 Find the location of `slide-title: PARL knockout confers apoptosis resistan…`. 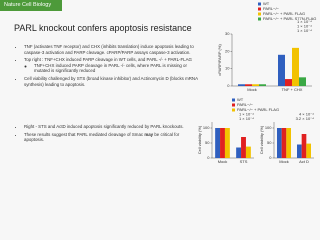

slide-title: PARL knockout confers apoptosis resistan… is located at coordinates (103, 28).